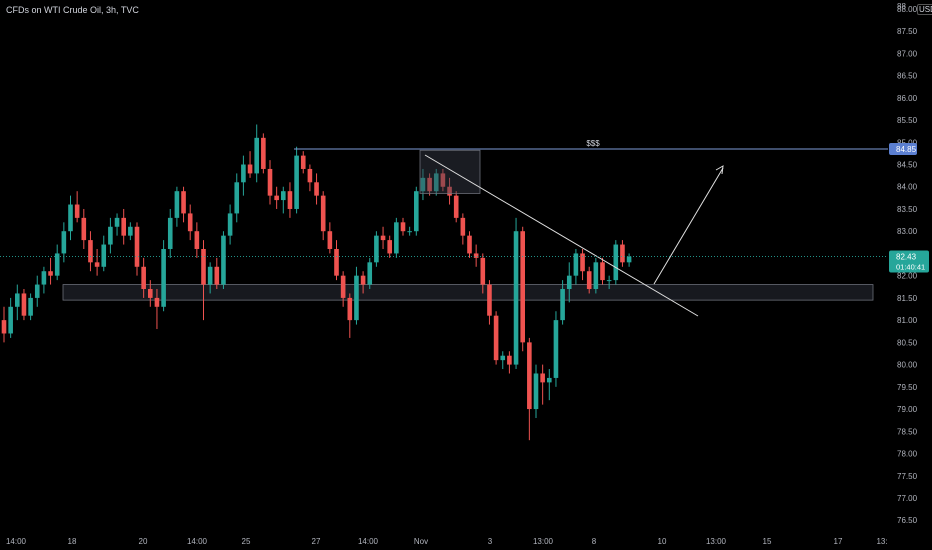 The image size is (932, 550). What do you see at coordinates (903, 148) in the screenshot?
I see `level-price-badge` at bounding box center [903, 148].